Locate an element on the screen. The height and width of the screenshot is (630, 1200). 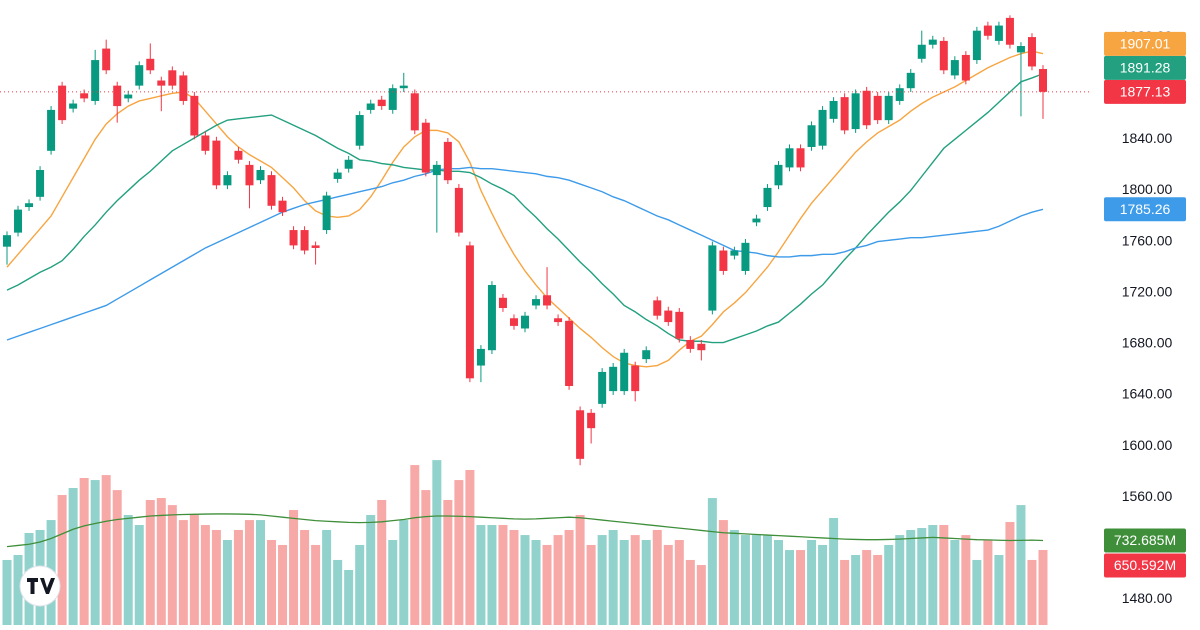
volume-label: 732.685M is located at coordinates (1145, 540).